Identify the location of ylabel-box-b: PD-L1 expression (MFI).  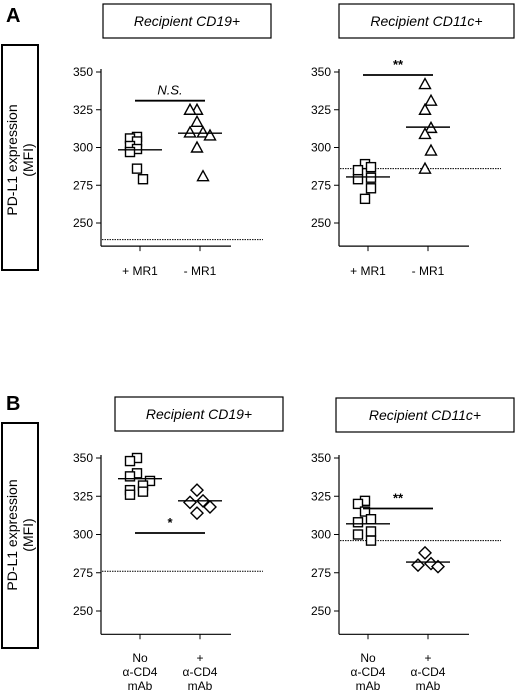
(20, 535).